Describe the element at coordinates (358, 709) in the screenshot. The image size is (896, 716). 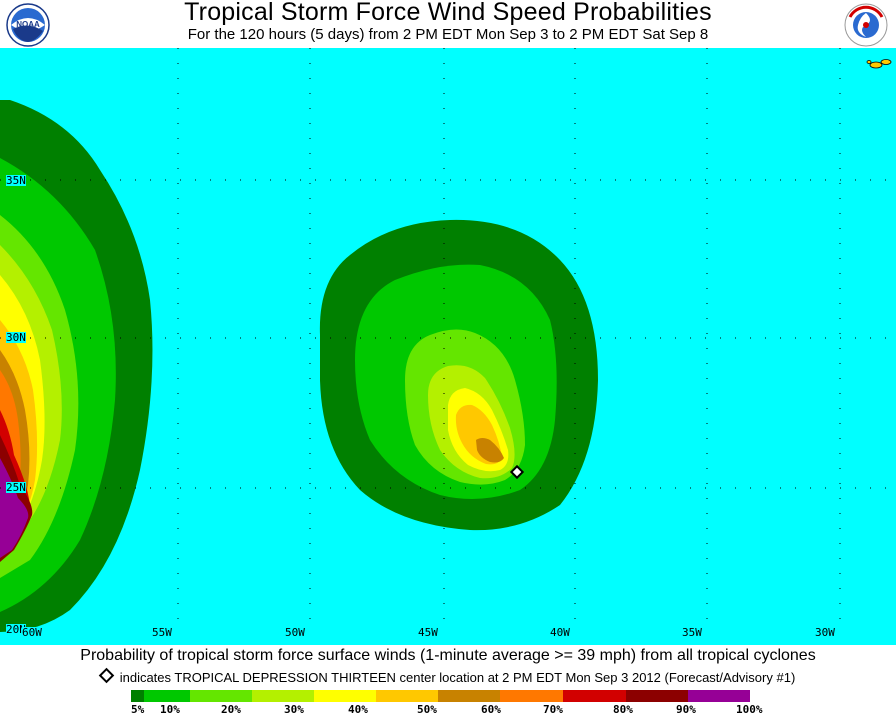
I see `legend-label: 40%` at that location.